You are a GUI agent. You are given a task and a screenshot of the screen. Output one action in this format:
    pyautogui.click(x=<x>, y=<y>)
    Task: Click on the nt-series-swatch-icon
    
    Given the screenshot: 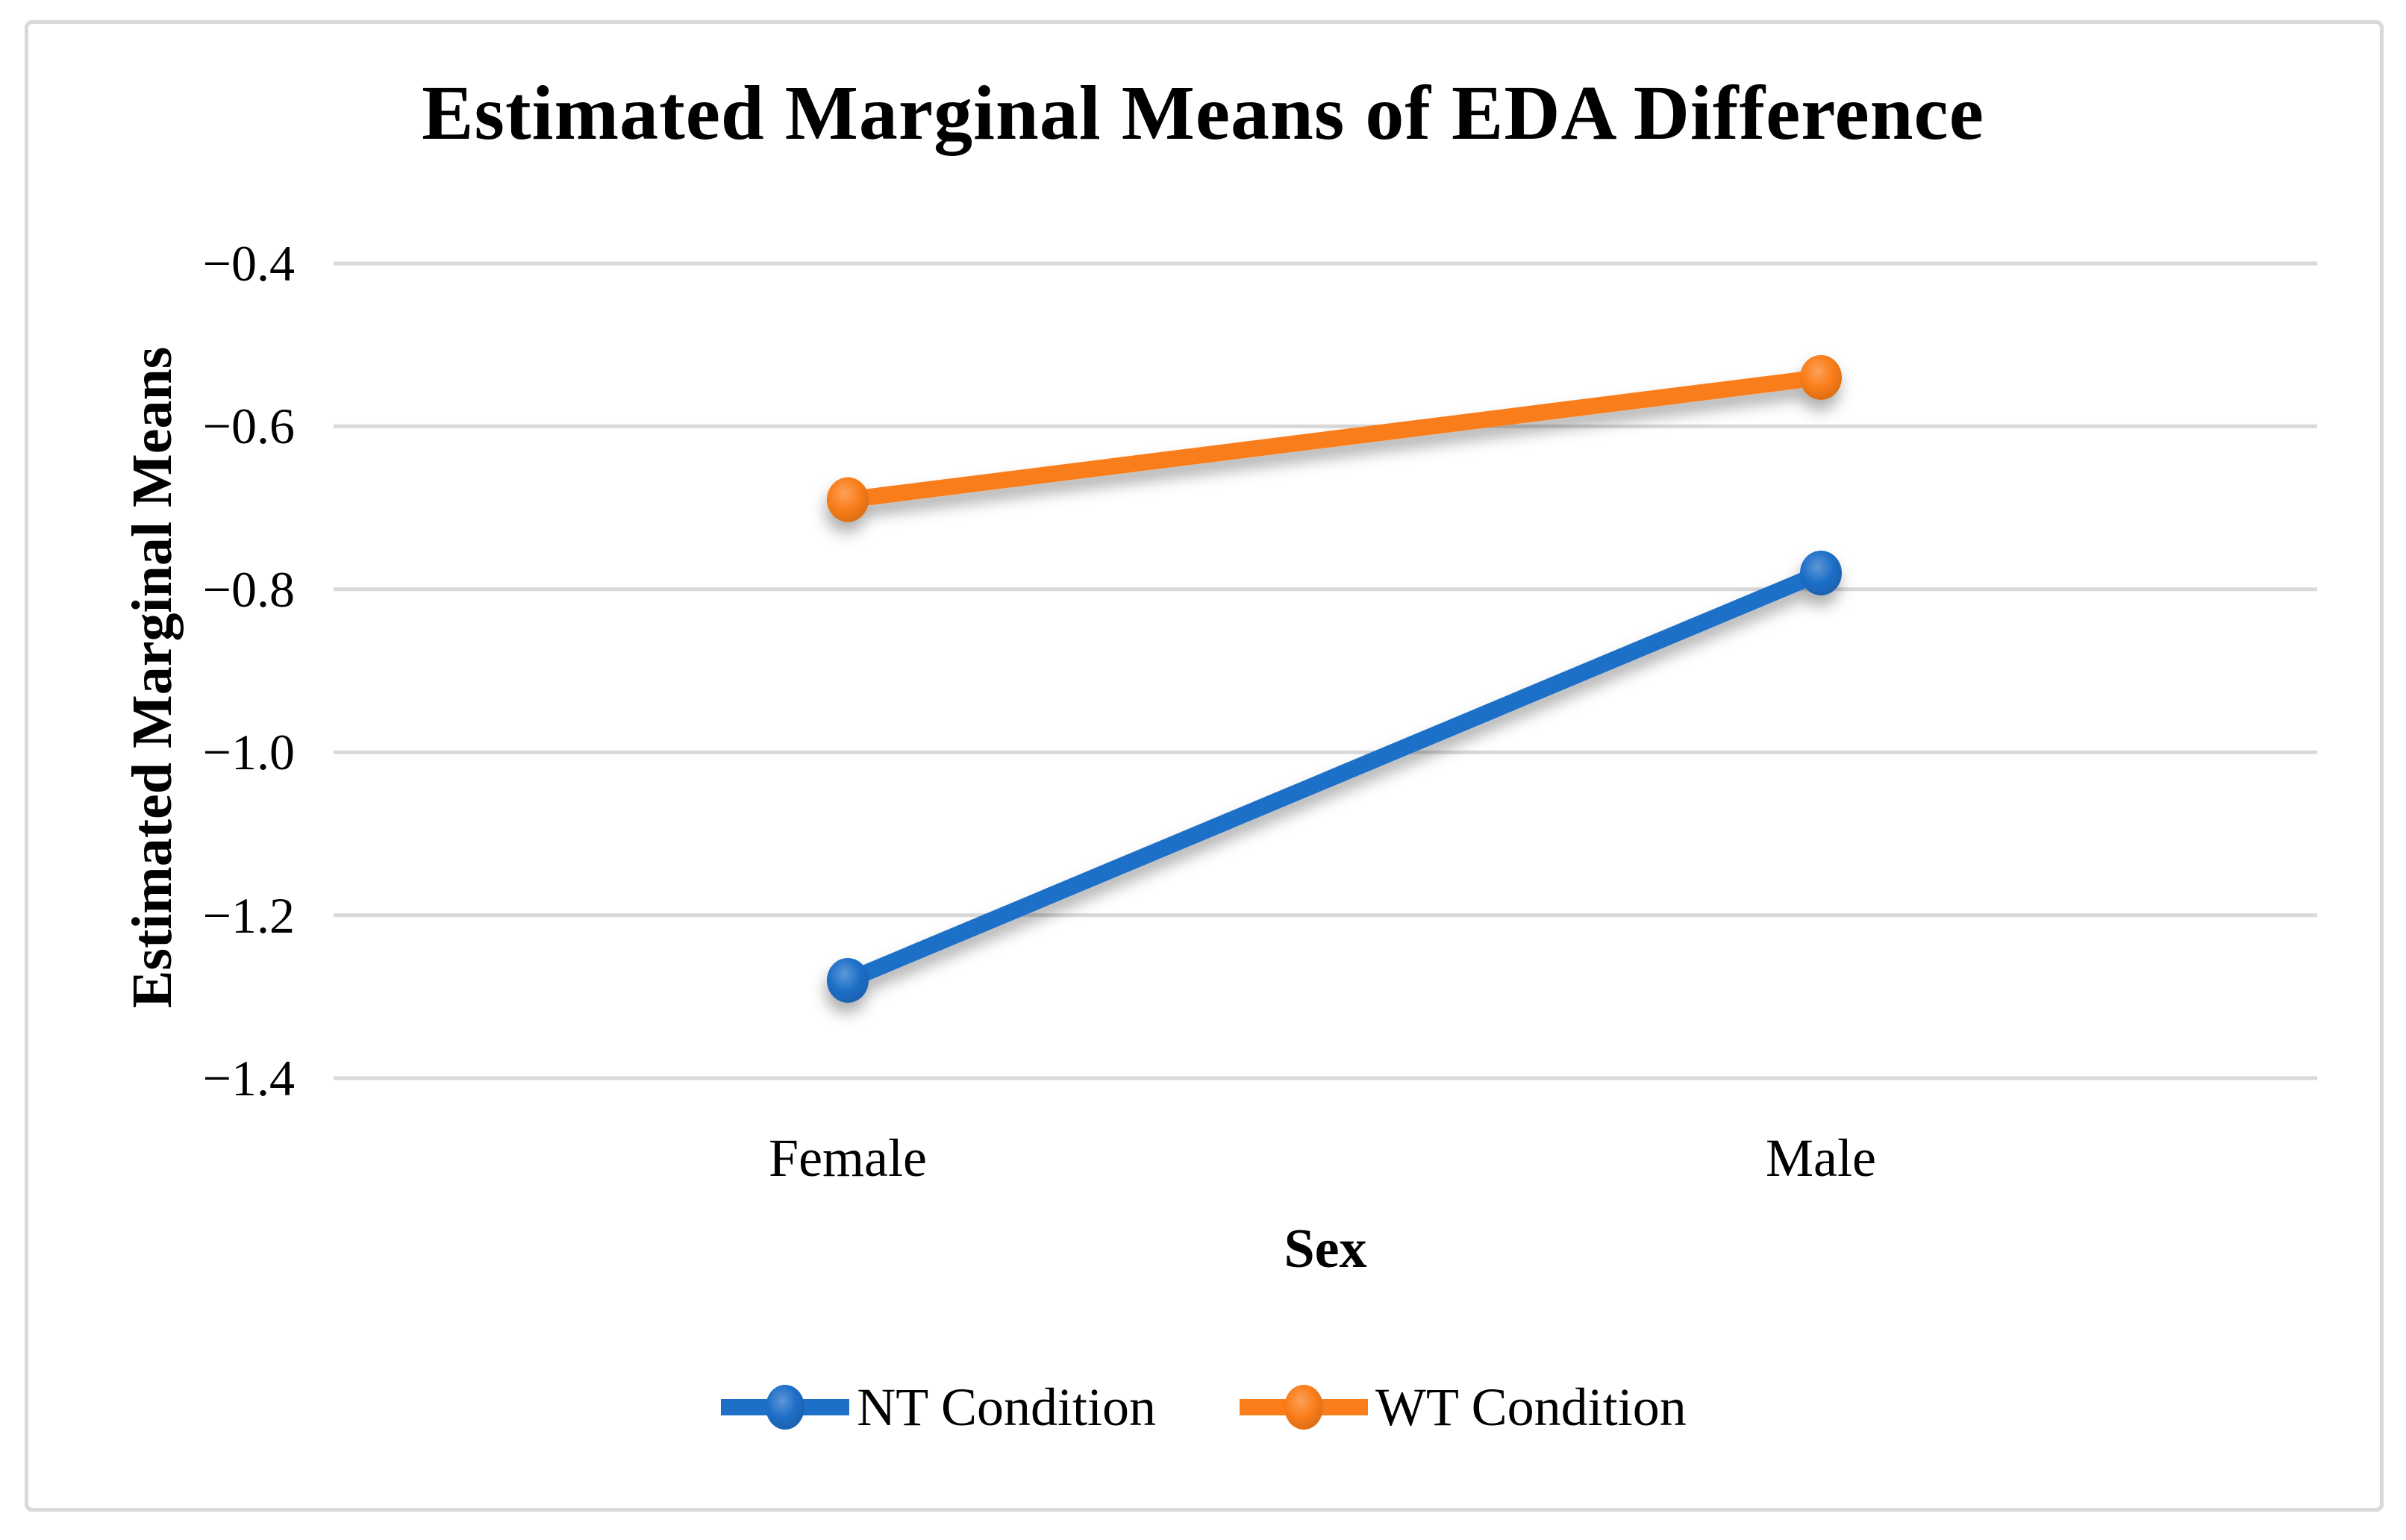 What is the action you would take?
    pyautogui.click(x=785, y=1407)
    